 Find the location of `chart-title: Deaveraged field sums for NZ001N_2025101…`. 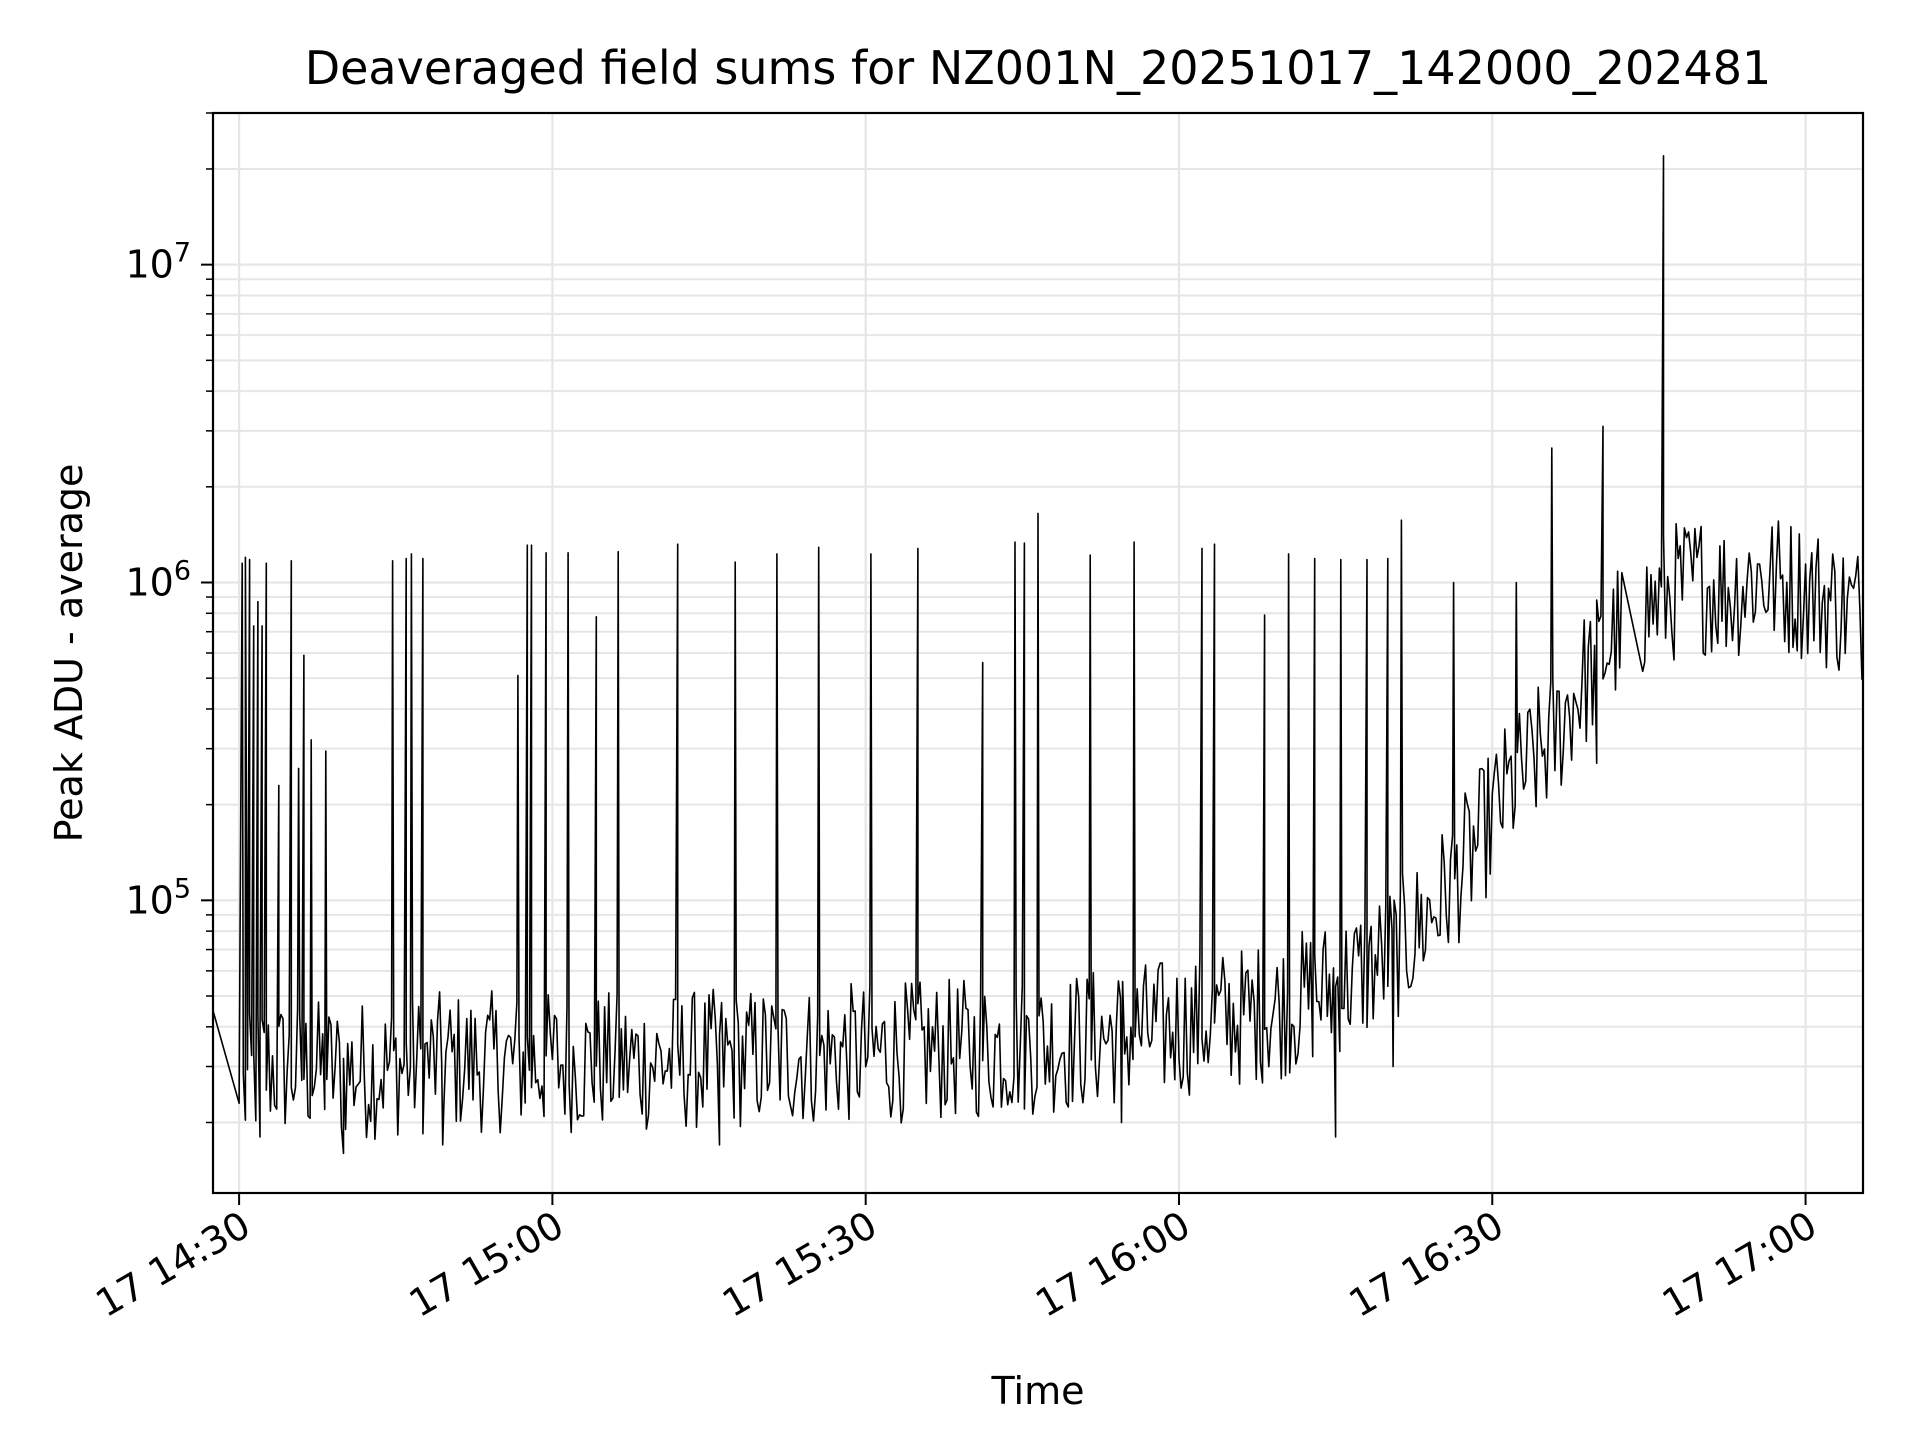

chart-title: Deaveraged field sums for NZ001N_2025101… is located at coordinates (1038, 68).